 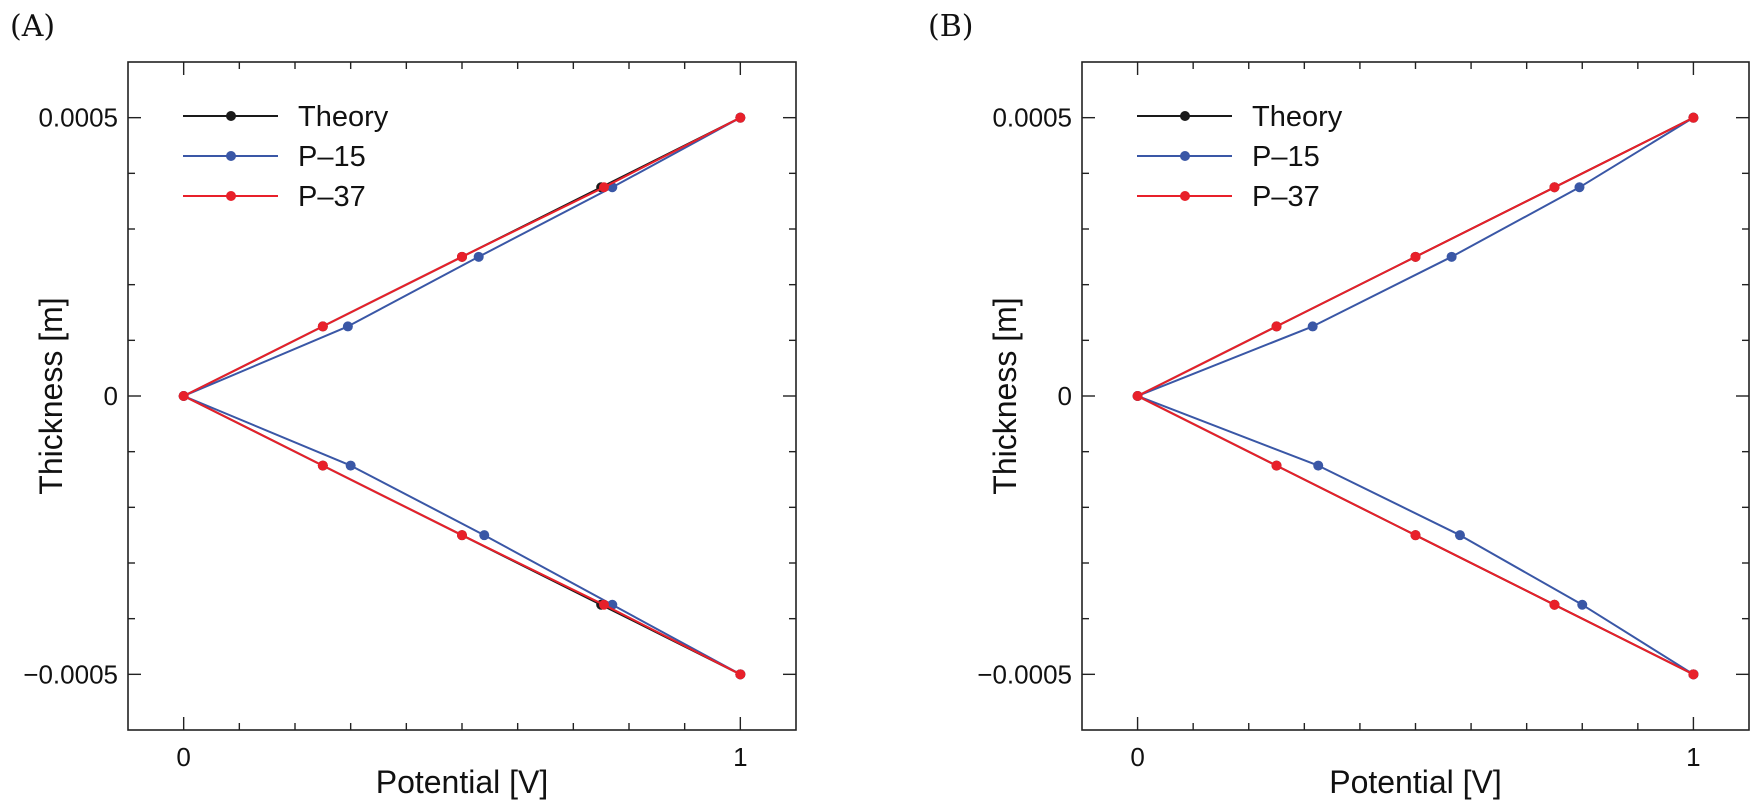 I want to click on panel-label: (A), so click(x=32, y=26).